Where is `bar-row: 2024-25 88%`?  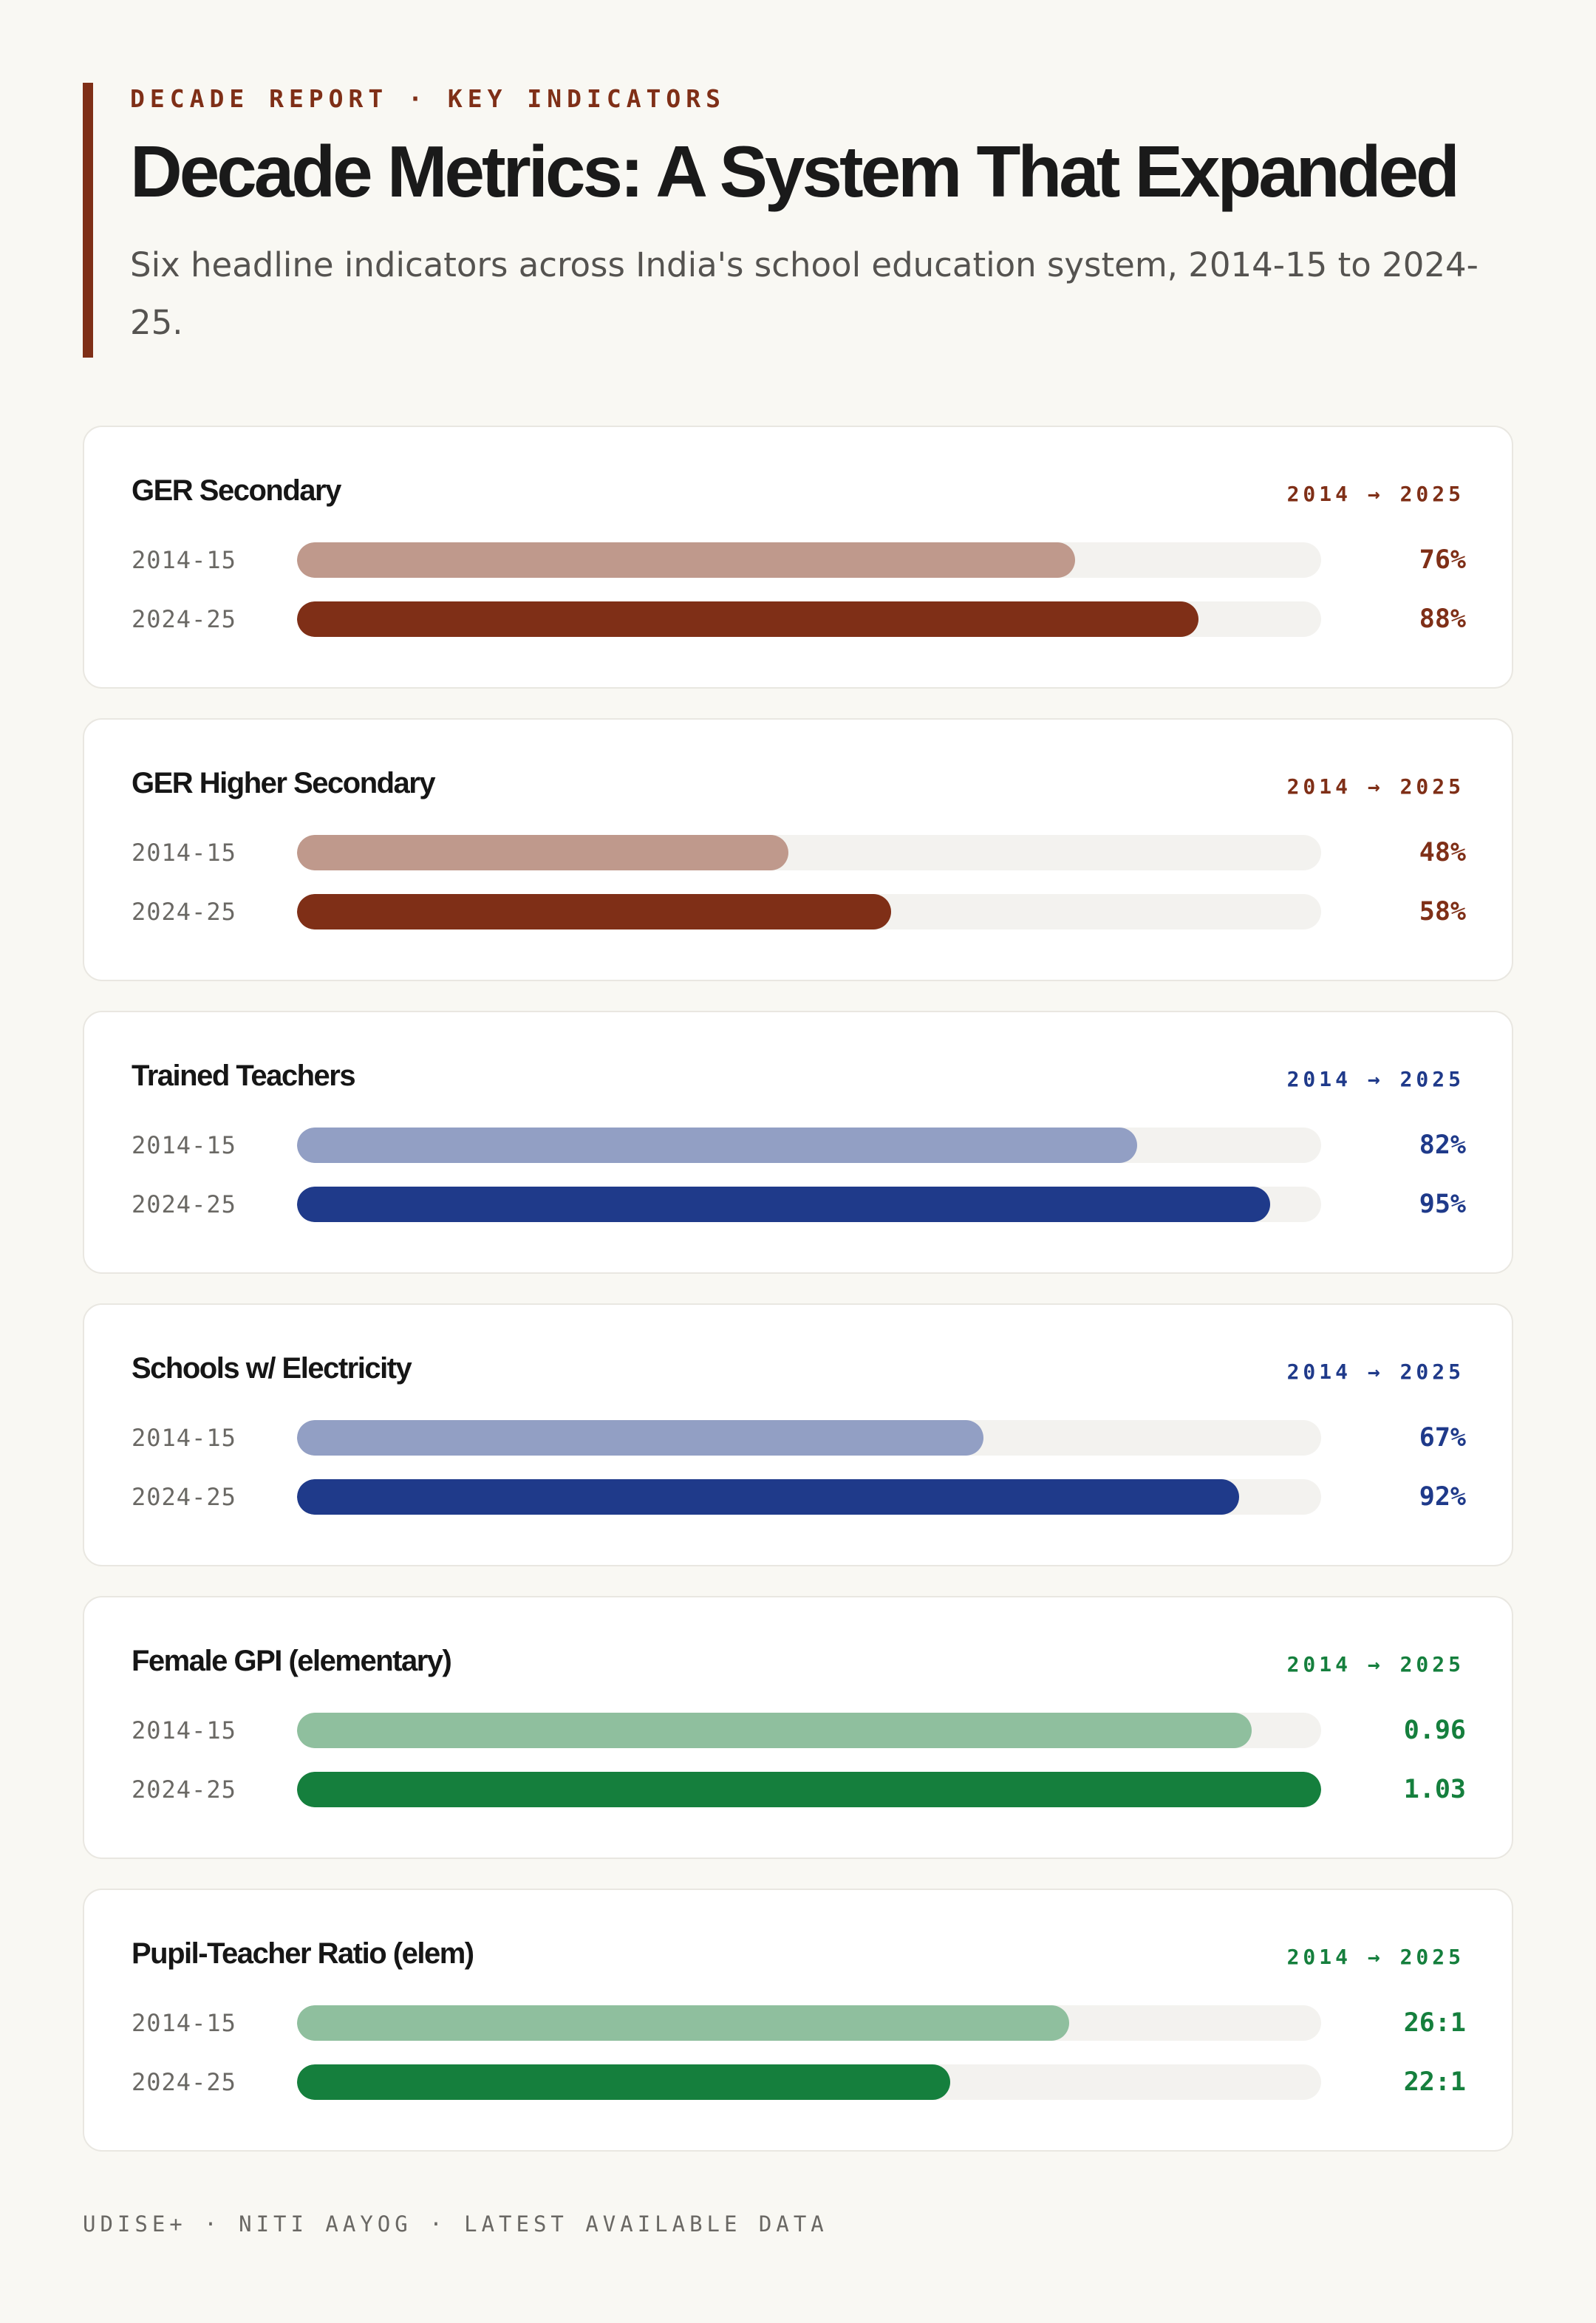 bar-row: 2024-25 88% is located at coordinates (799, 619).